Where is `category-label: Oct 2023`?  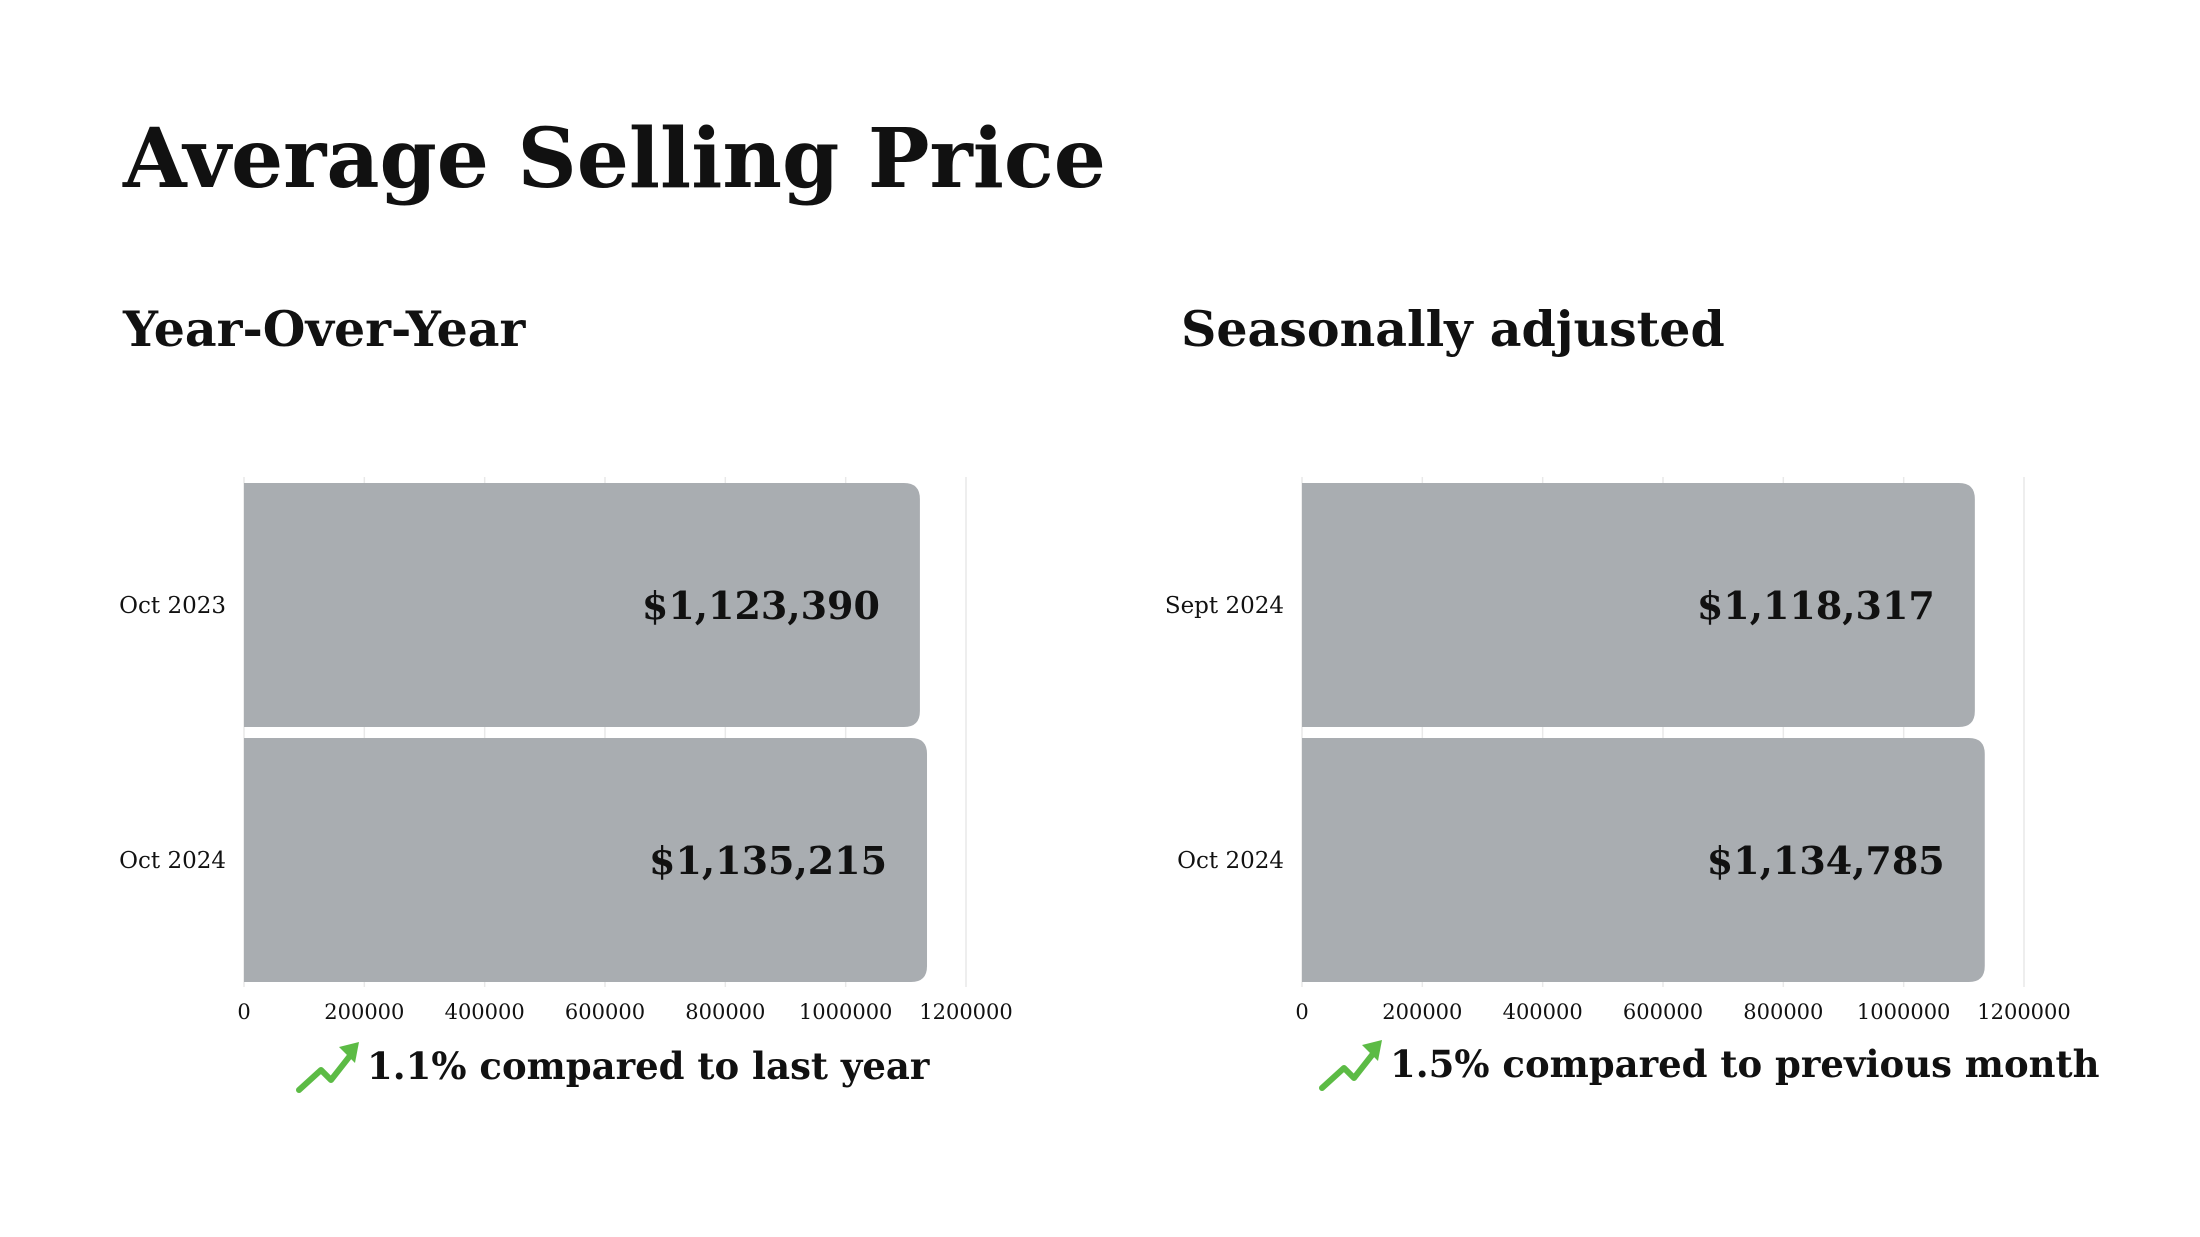 category-label: Oct 2023 is located at coordinates (172, 606).